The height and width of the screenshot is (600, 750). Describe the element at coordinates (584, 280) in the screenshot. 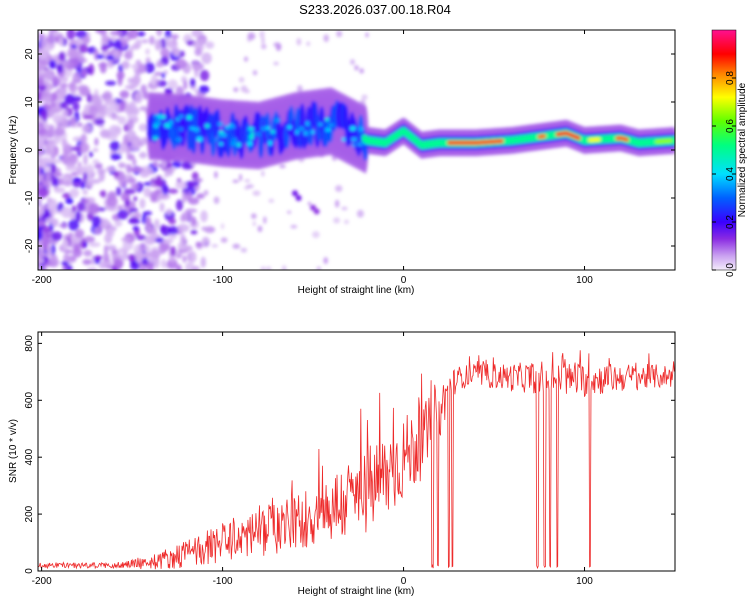

I see `top-xtick-label: 100` at that location.